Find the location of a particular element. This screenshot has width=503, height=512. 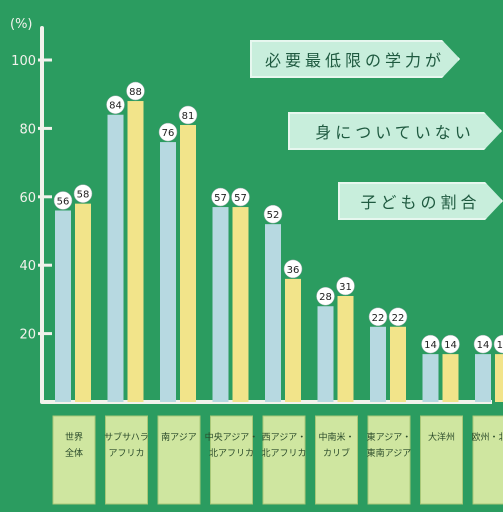

y-tick-label-100: 100 is located at coordinates (23, 61).